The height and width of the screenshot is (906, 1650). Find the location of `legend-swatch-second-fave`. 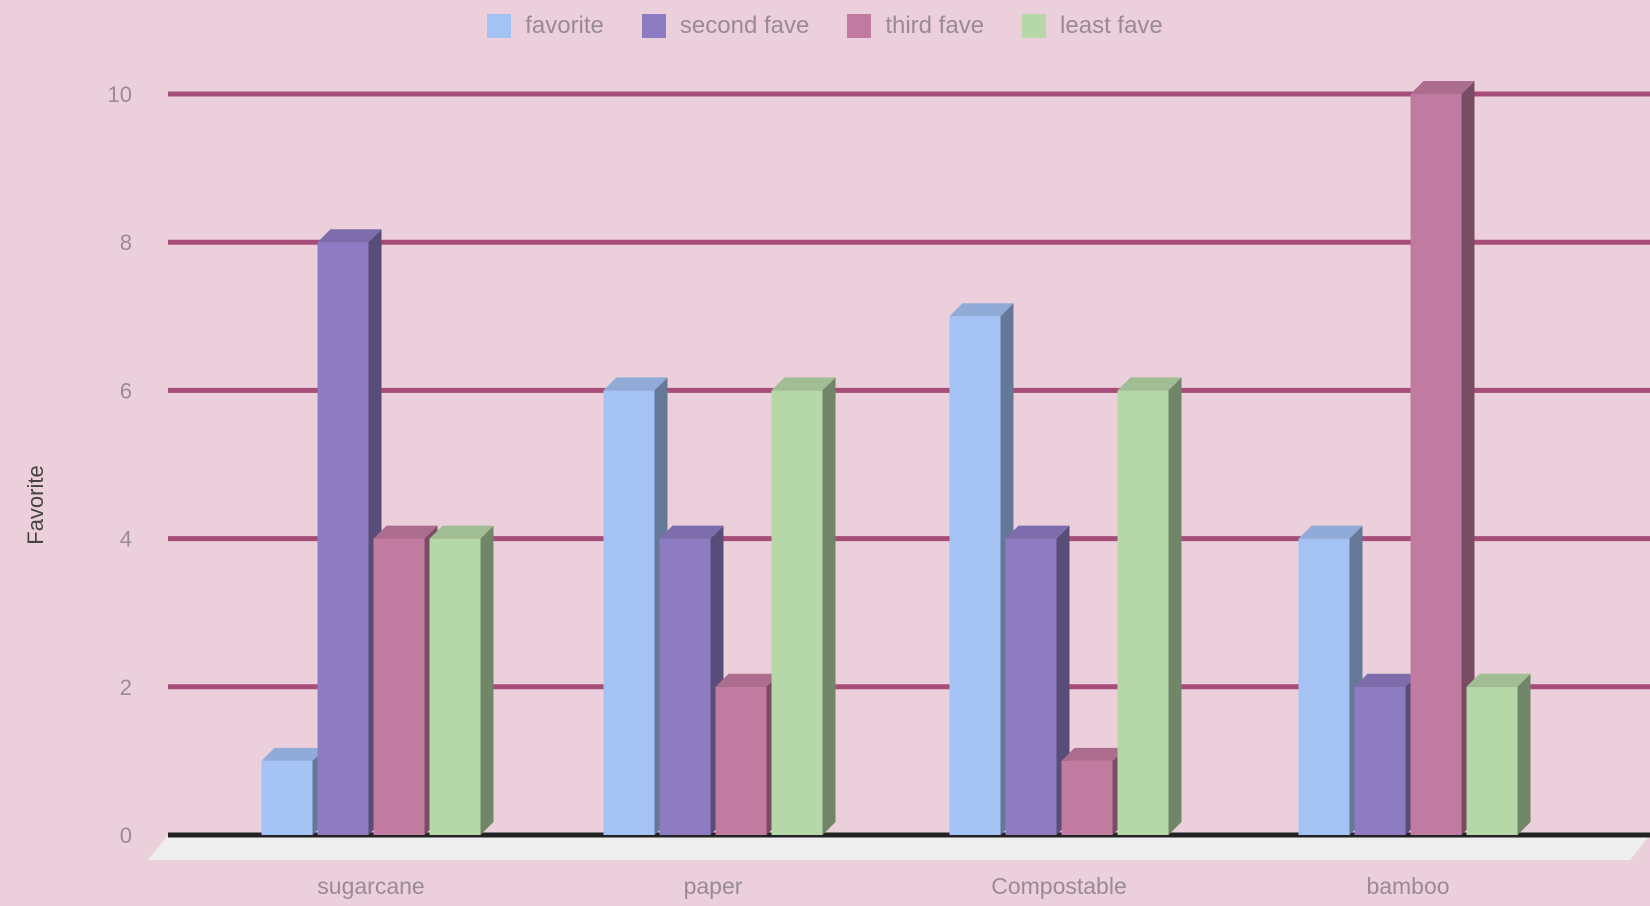

legend-swatch-second-fave is located at coordinates (653, 26).